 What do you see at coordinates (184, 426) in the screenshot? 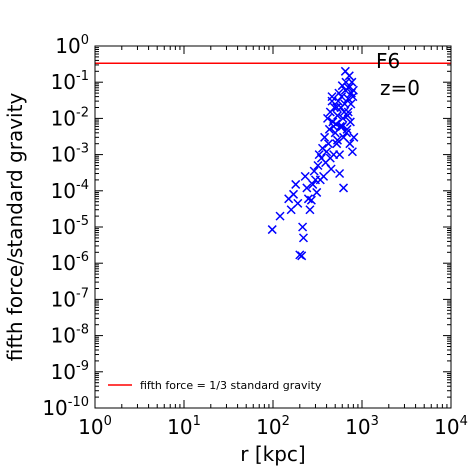
I see `x-tick-label: 101` at bounding box center [184, 426].